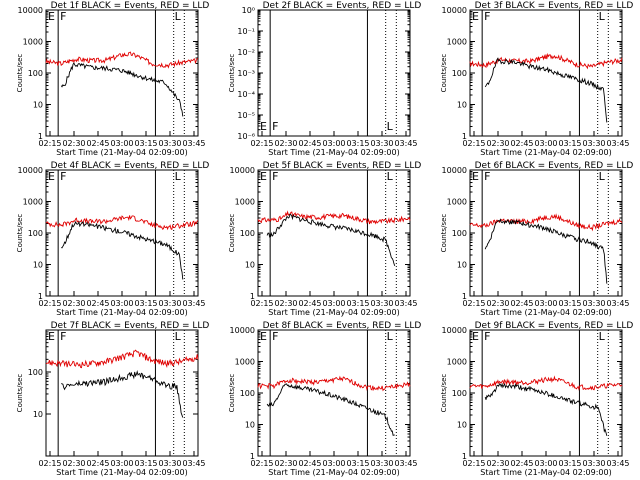 The image size is (640, 480). Describe the element at coordinates (246, 115) in the screenshot. I see `y-tick-label: 10⁻⁵` at that location.